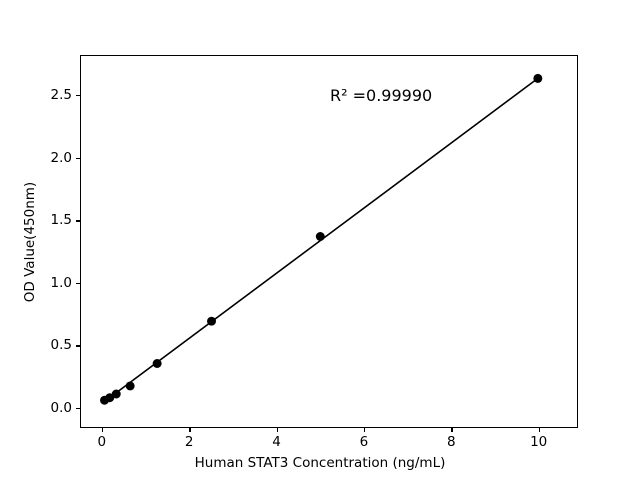 The image size is (640, 480). Describe the element at coordinates (364, 442) in the screenshot. I see `x-tick-label: 6` at that location.